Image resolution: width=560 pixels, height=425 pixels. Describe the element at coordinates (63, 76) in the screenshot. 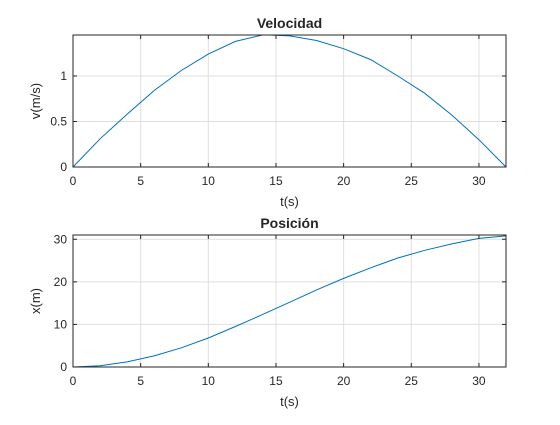

I see `y-tick-label: 1` at that location.